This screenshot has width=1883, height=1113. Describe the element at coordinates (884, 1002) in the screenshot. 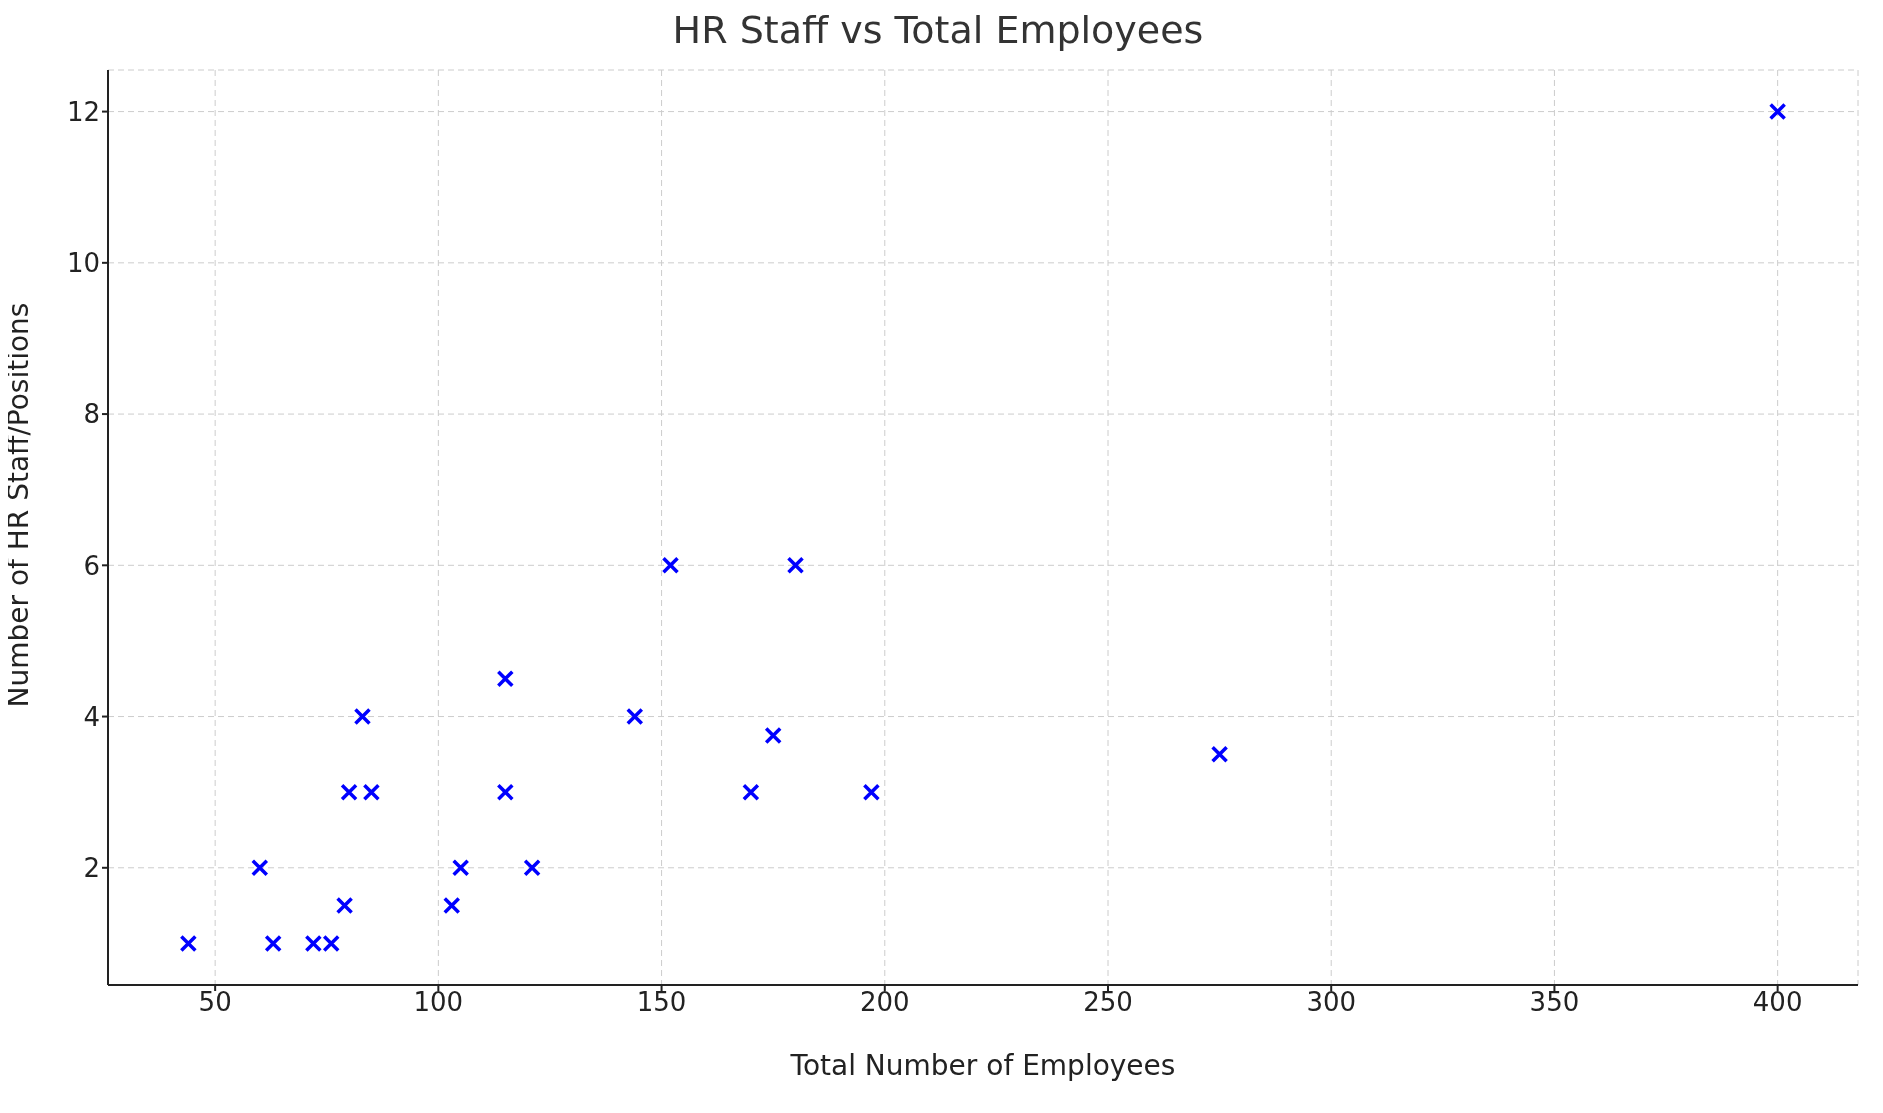

I see `x-tick-label: 200` at that location.